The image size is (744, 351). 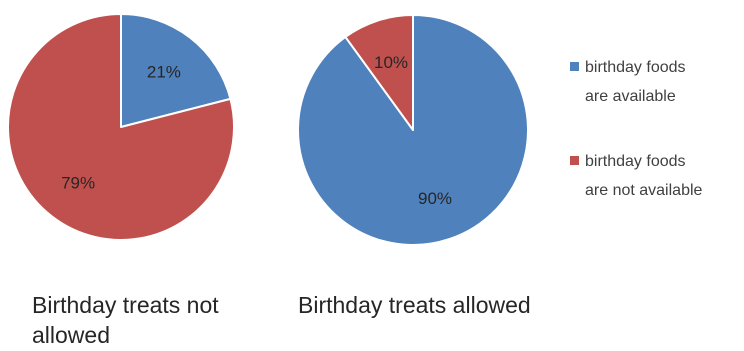 I want to click on legend-swatch-not-available, so click(x=574, y=160).